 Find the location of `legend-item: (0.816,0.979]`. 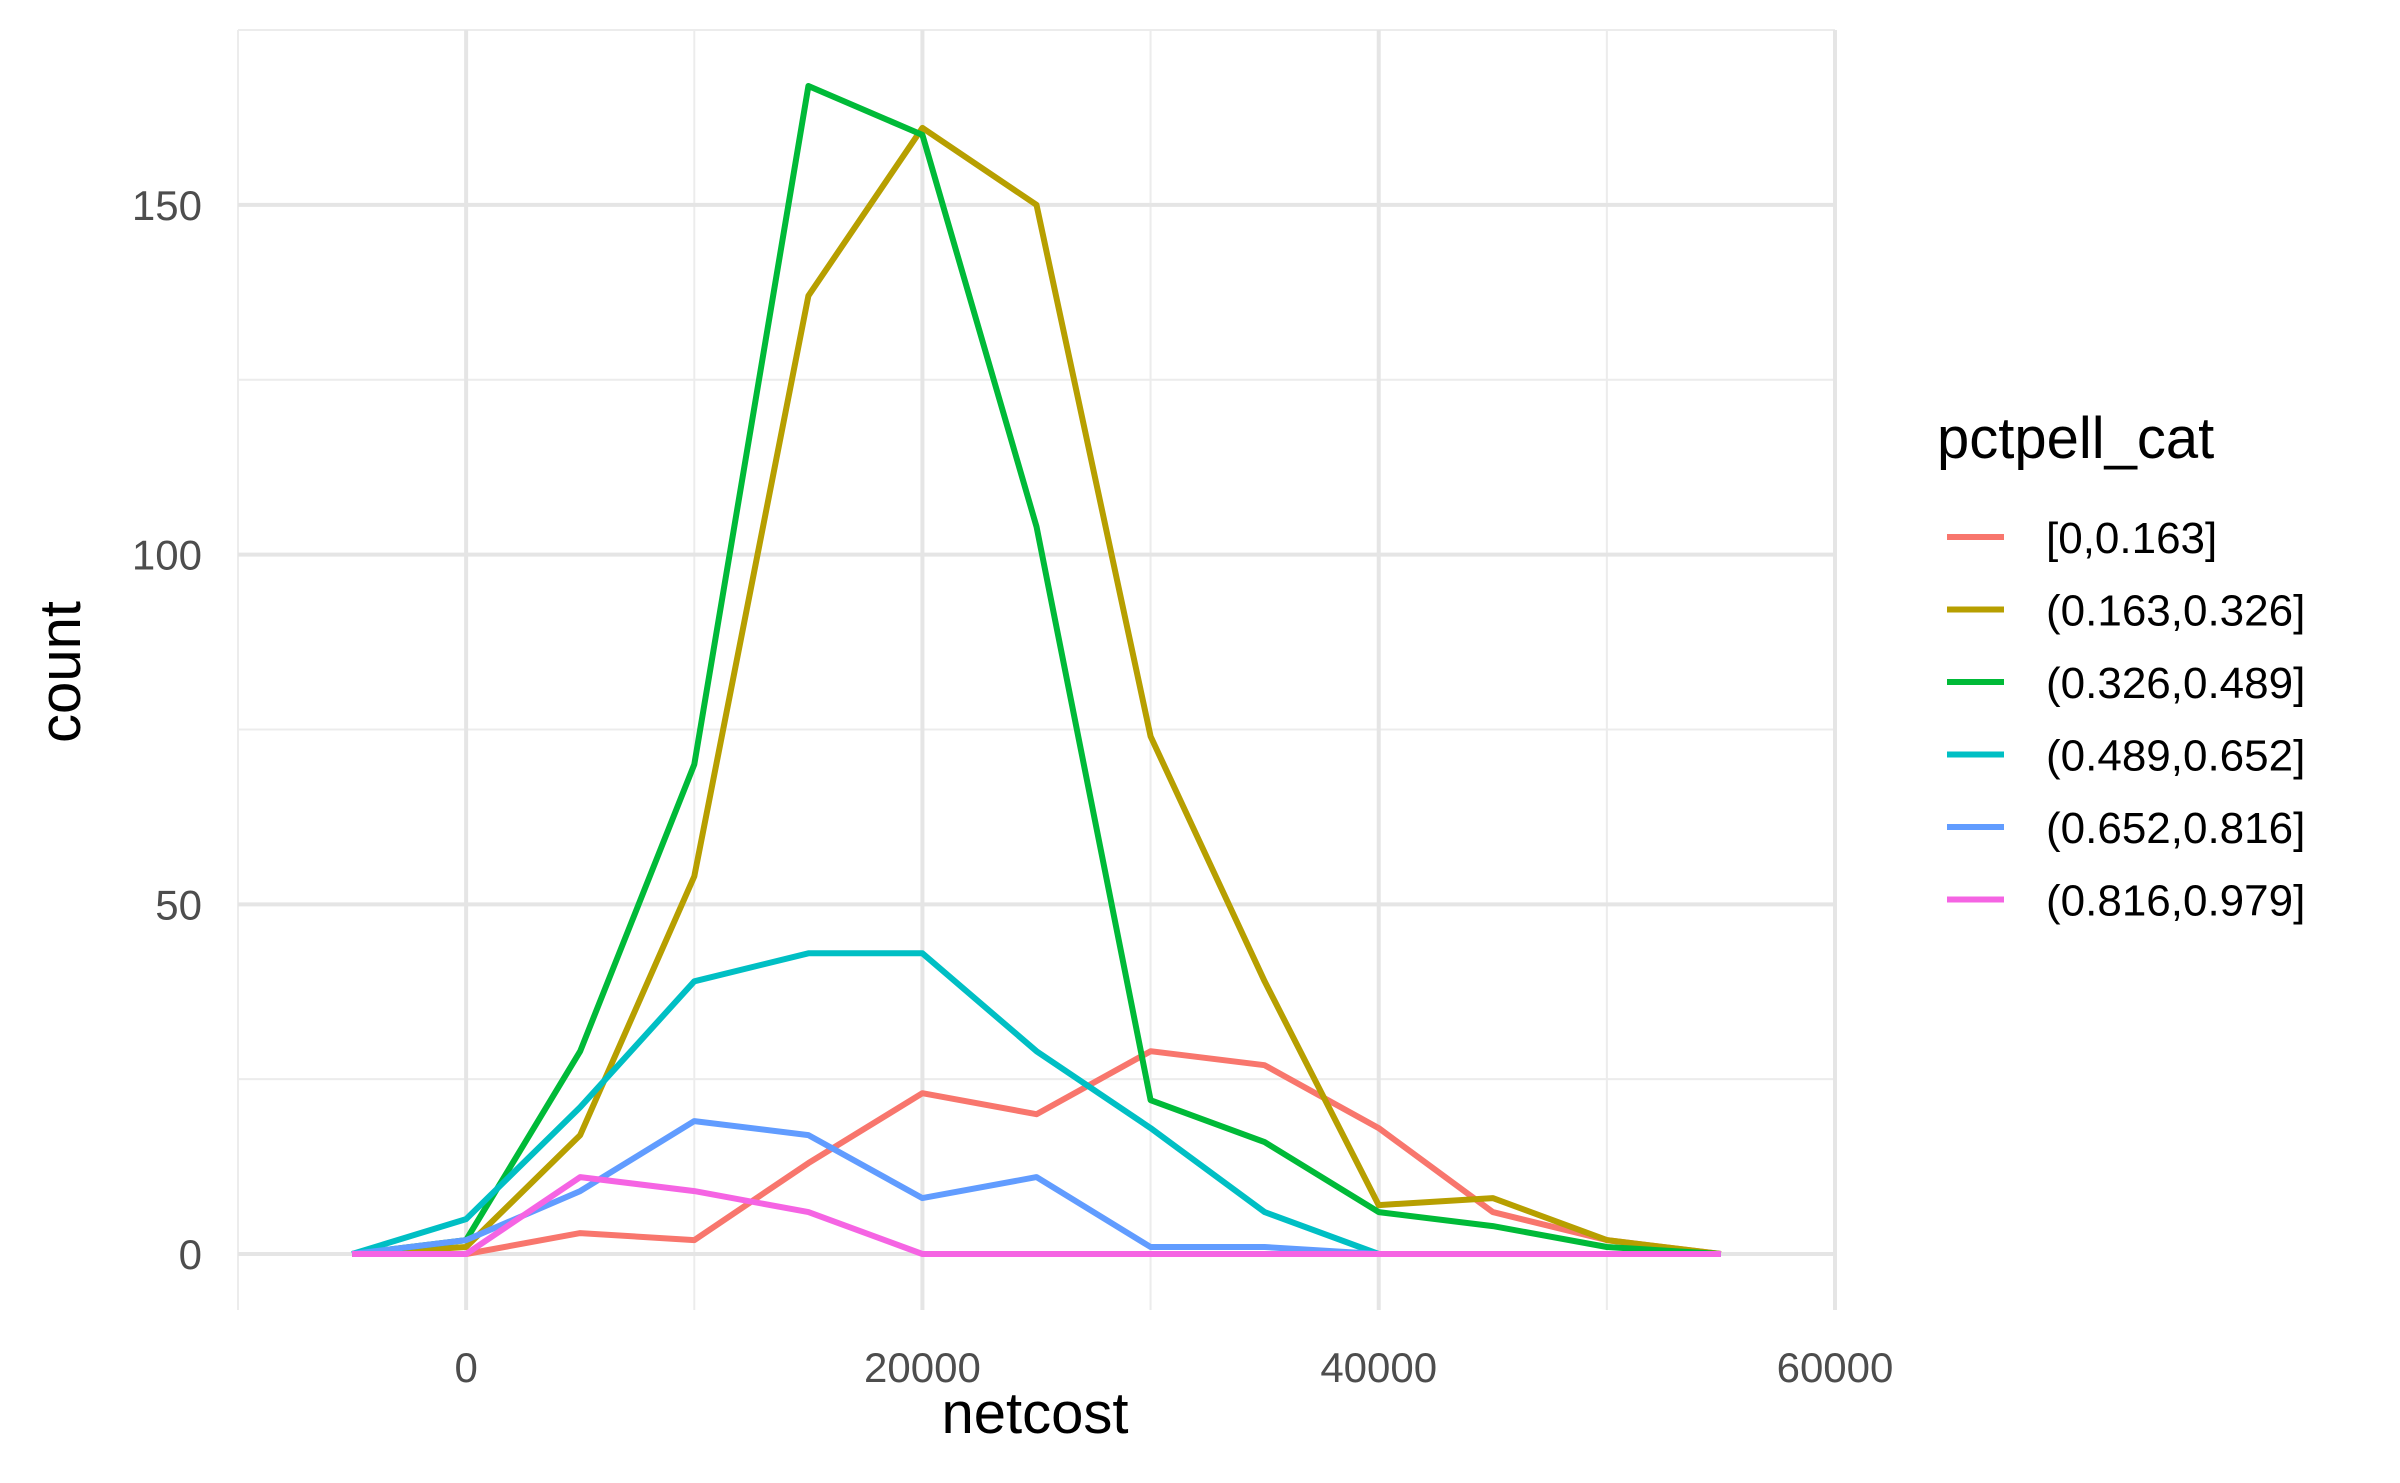

legend-item: (0.816,0.979] is located at coordinates (2126, 901).